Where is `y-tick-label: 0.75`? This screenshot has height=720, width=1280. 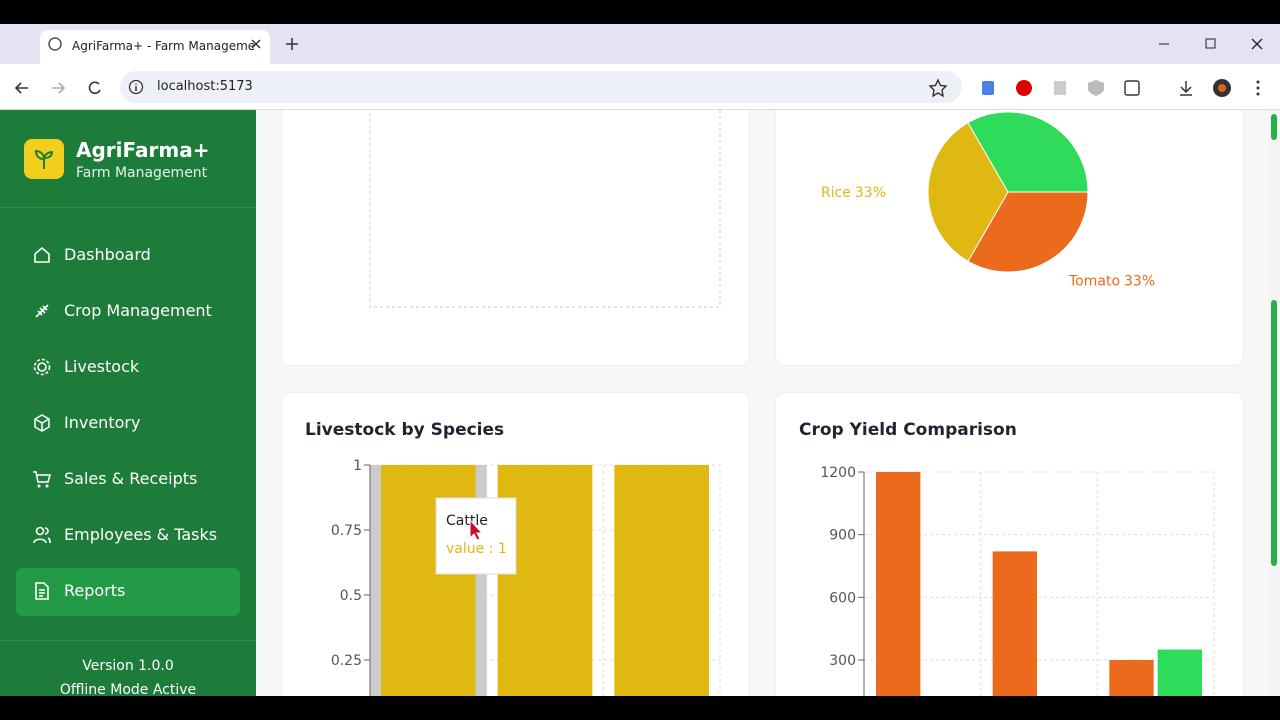
y-tick-label: 0.75 is located at coordinates (346, 531).